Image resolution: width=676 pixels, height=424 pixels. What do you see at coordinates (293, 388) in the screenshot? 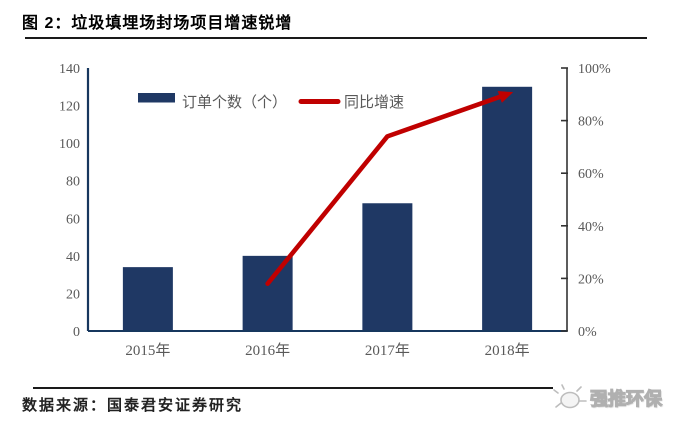
I see `footer-divider` at bounding box center [293, 388].